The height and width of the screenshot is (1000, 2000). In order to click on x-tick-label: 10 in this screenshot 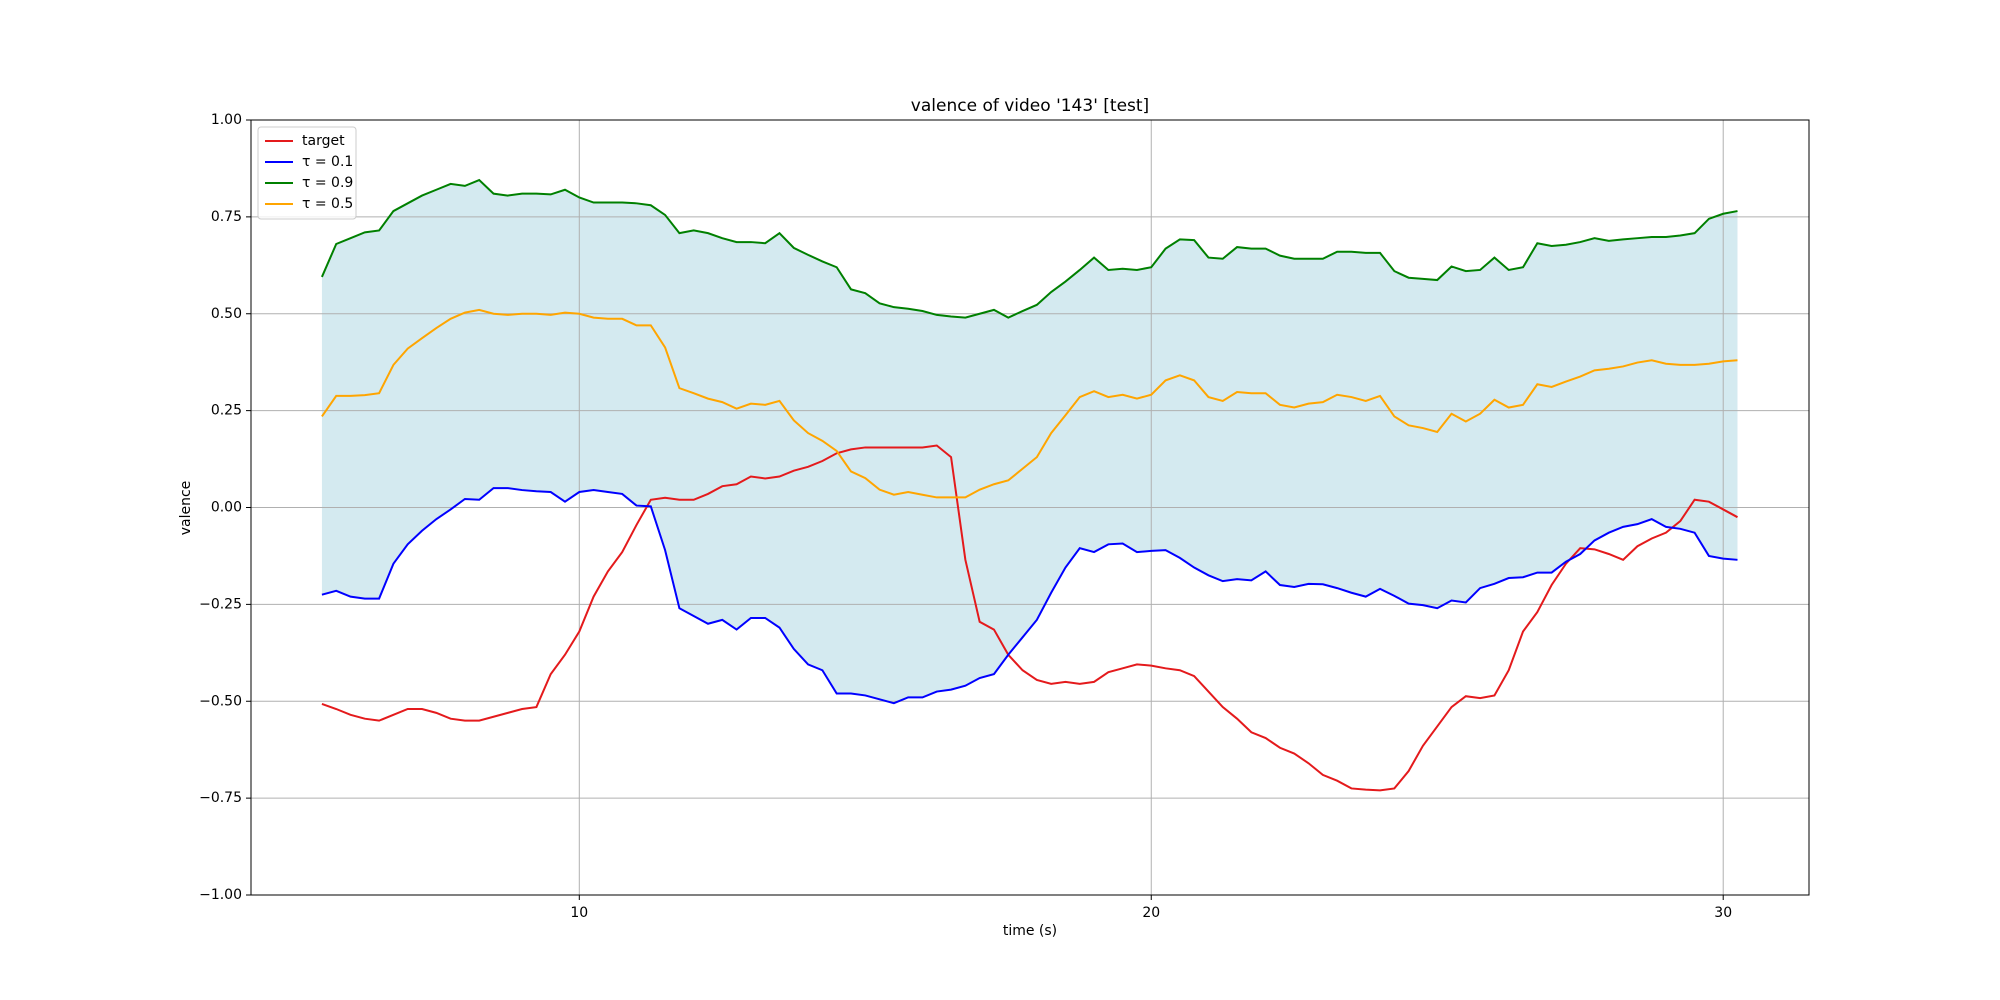, I will do `click(579, 913)`.